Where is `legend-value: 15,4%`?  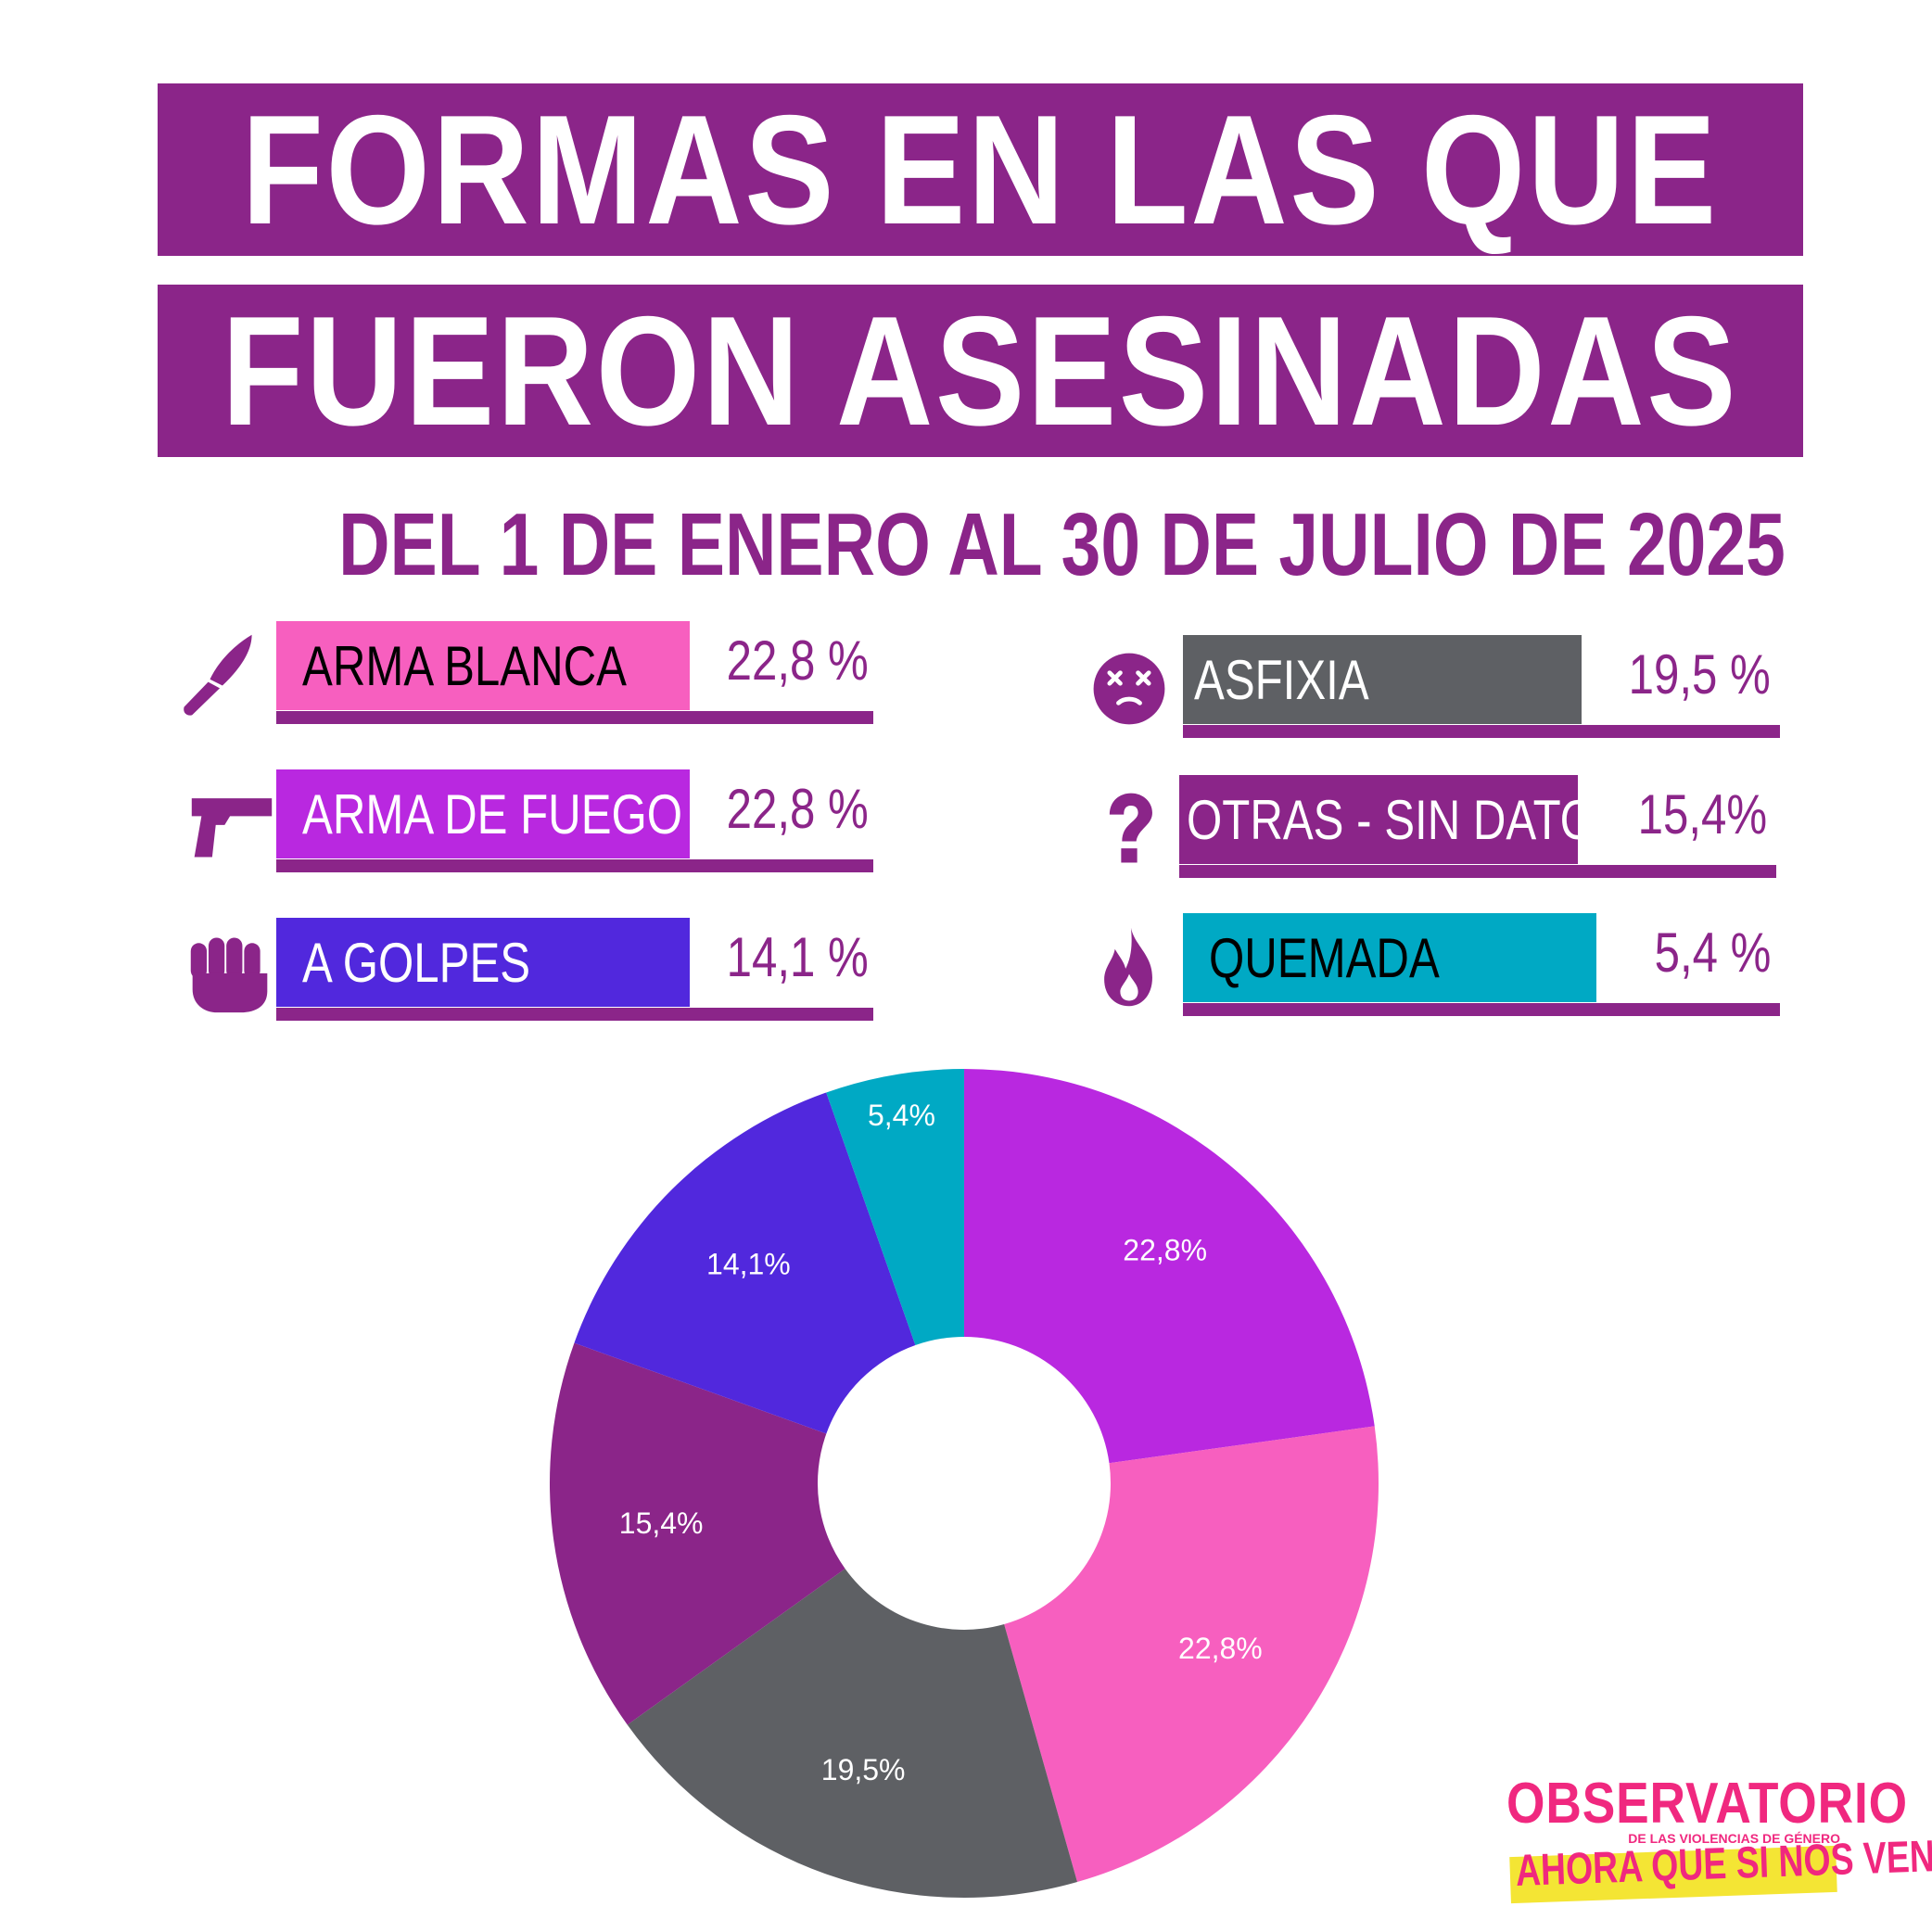 legend-value: 15,4% is located at coordinates (1702, 814).